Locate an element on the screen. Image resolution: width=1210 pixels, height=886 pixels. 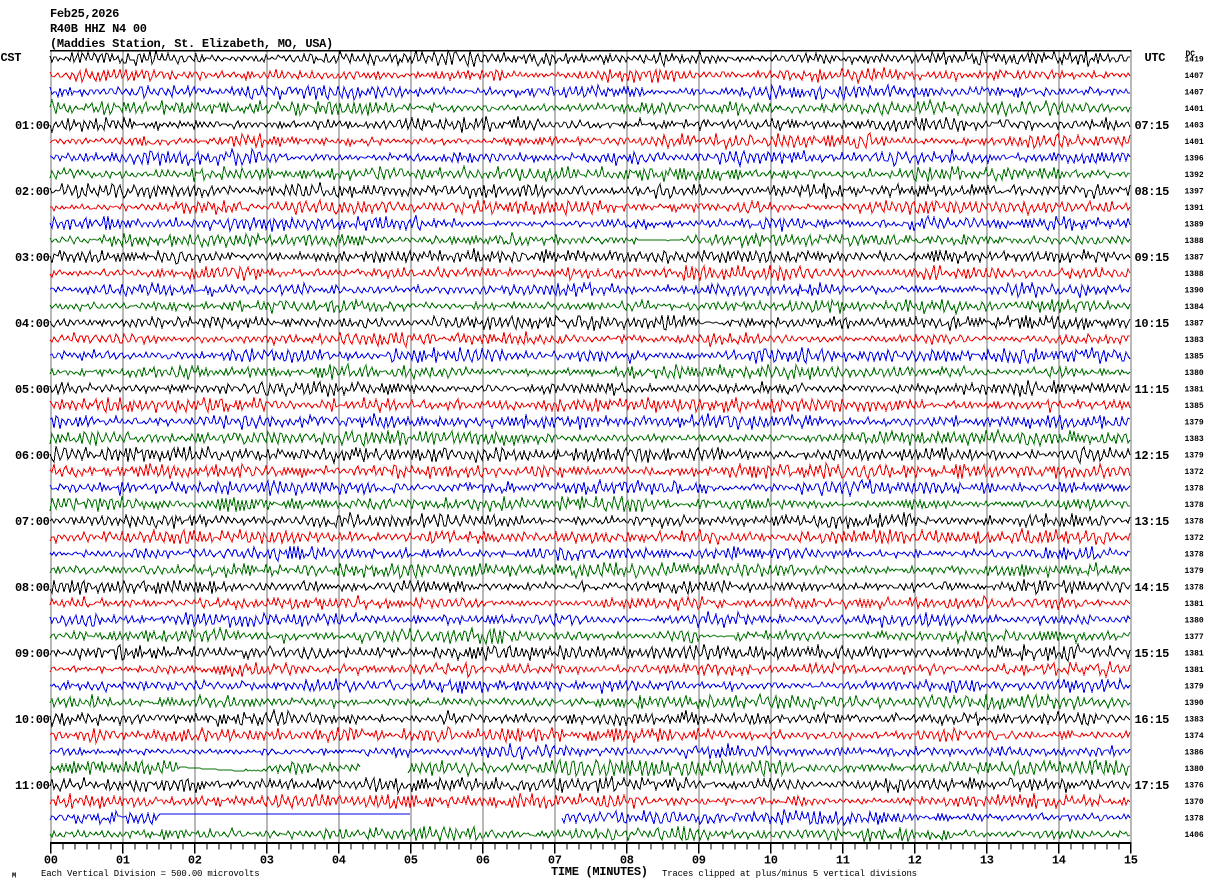
svg-text: 1370 is located at coordinates (1194, 802).